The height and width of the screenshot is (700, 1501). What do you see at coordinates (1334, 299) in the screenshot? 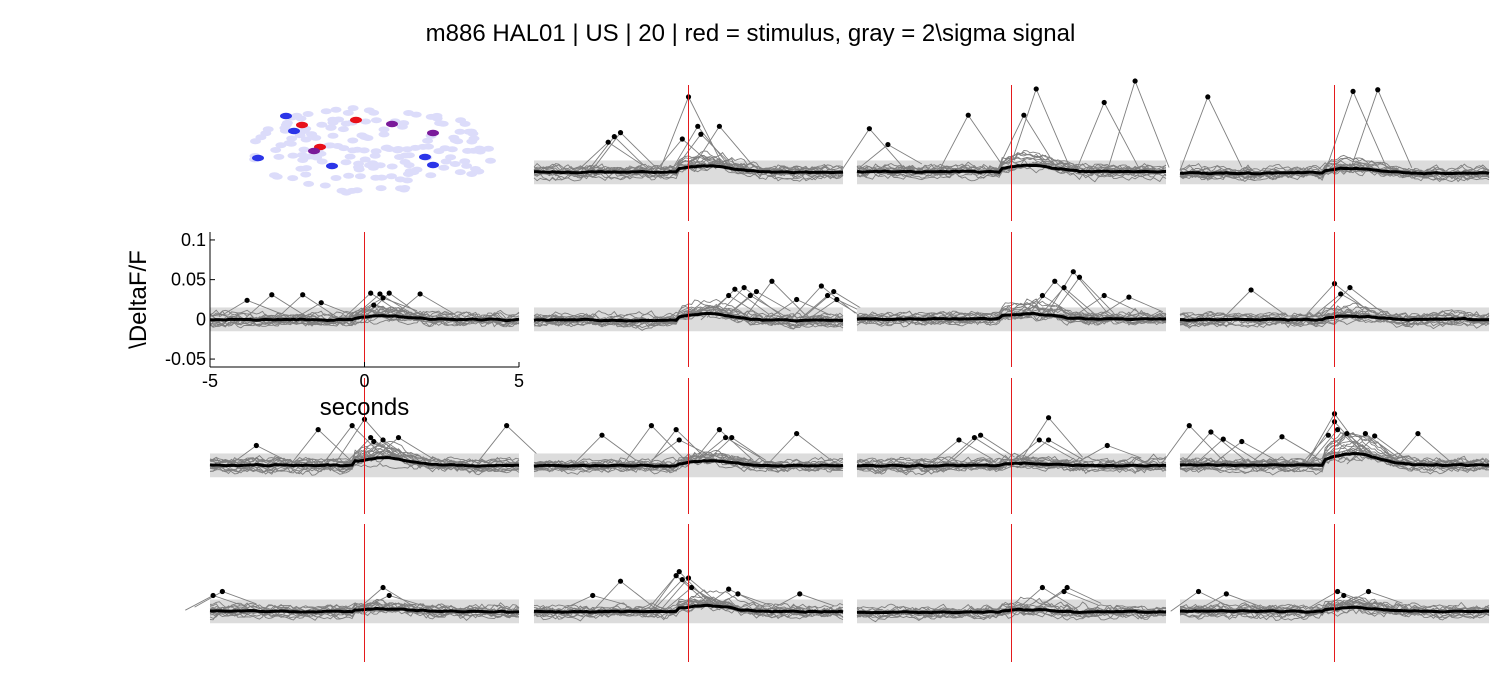
I see `trace-panel-r1-c3` at bounding box center [1334, 299].